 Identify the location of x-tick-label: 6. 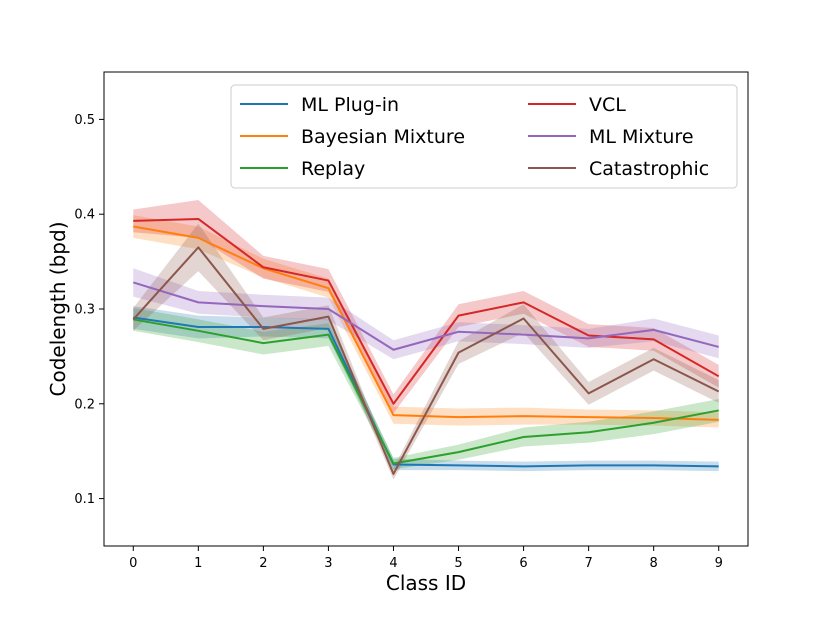
(523, 563).